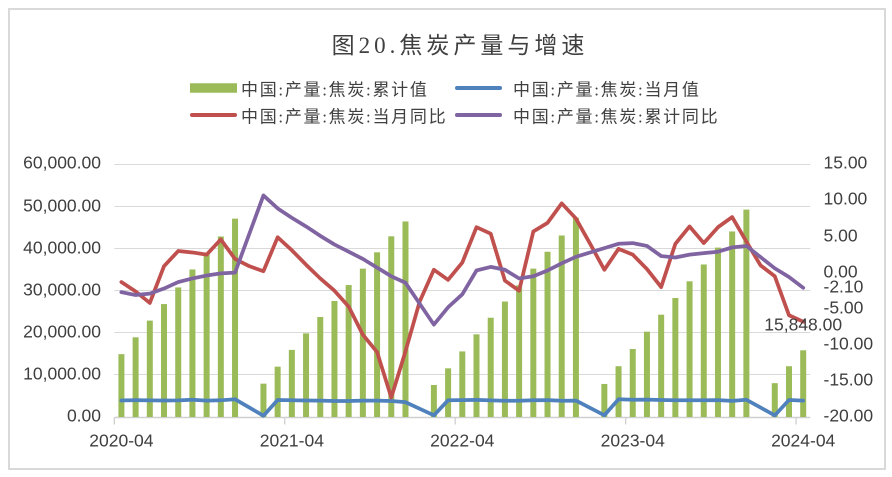 The width and height of the screenshot is (892, 477). What do you see at coordinates (803, 440) in the screenshot?
I see `x-axis-label: 2024-04` at bounding box center [803, 440].